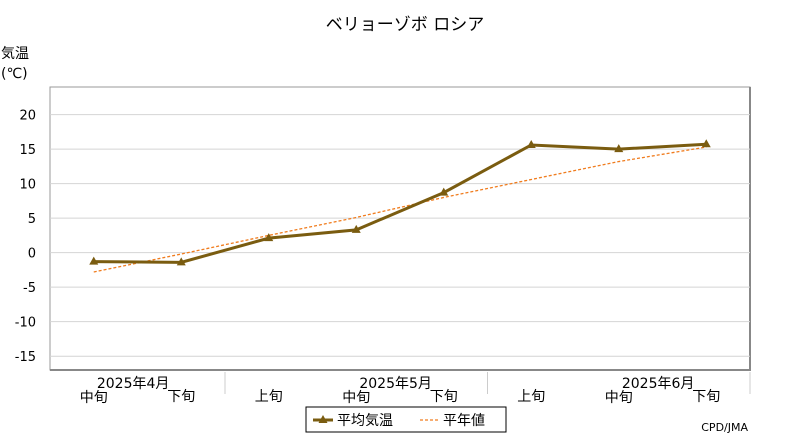 This screenshot has height=440, width=800. I want to click on legend-label-normal: 平年値, so click(464, 421).